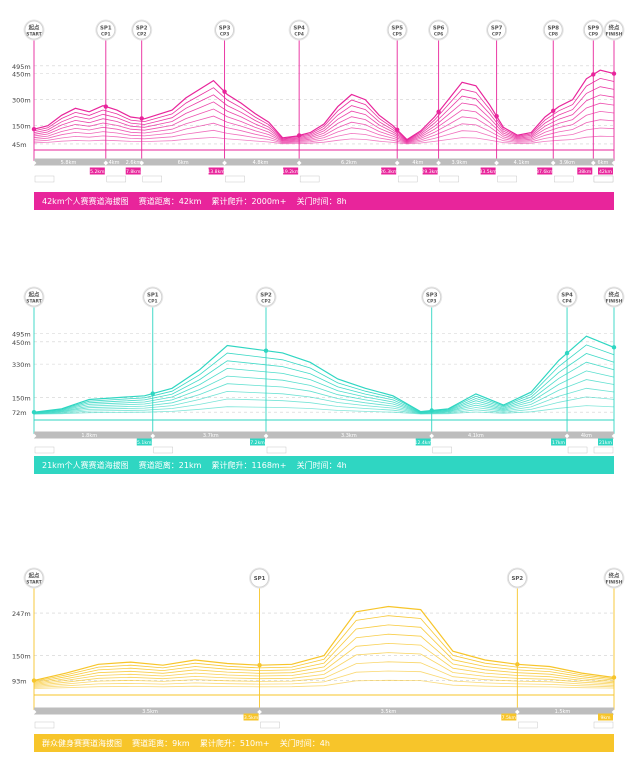  What do you see at coordinates (153, 302) in the screenshot?
I see `waypoint-sublabel: CP1` at bounding box center [153, 302].